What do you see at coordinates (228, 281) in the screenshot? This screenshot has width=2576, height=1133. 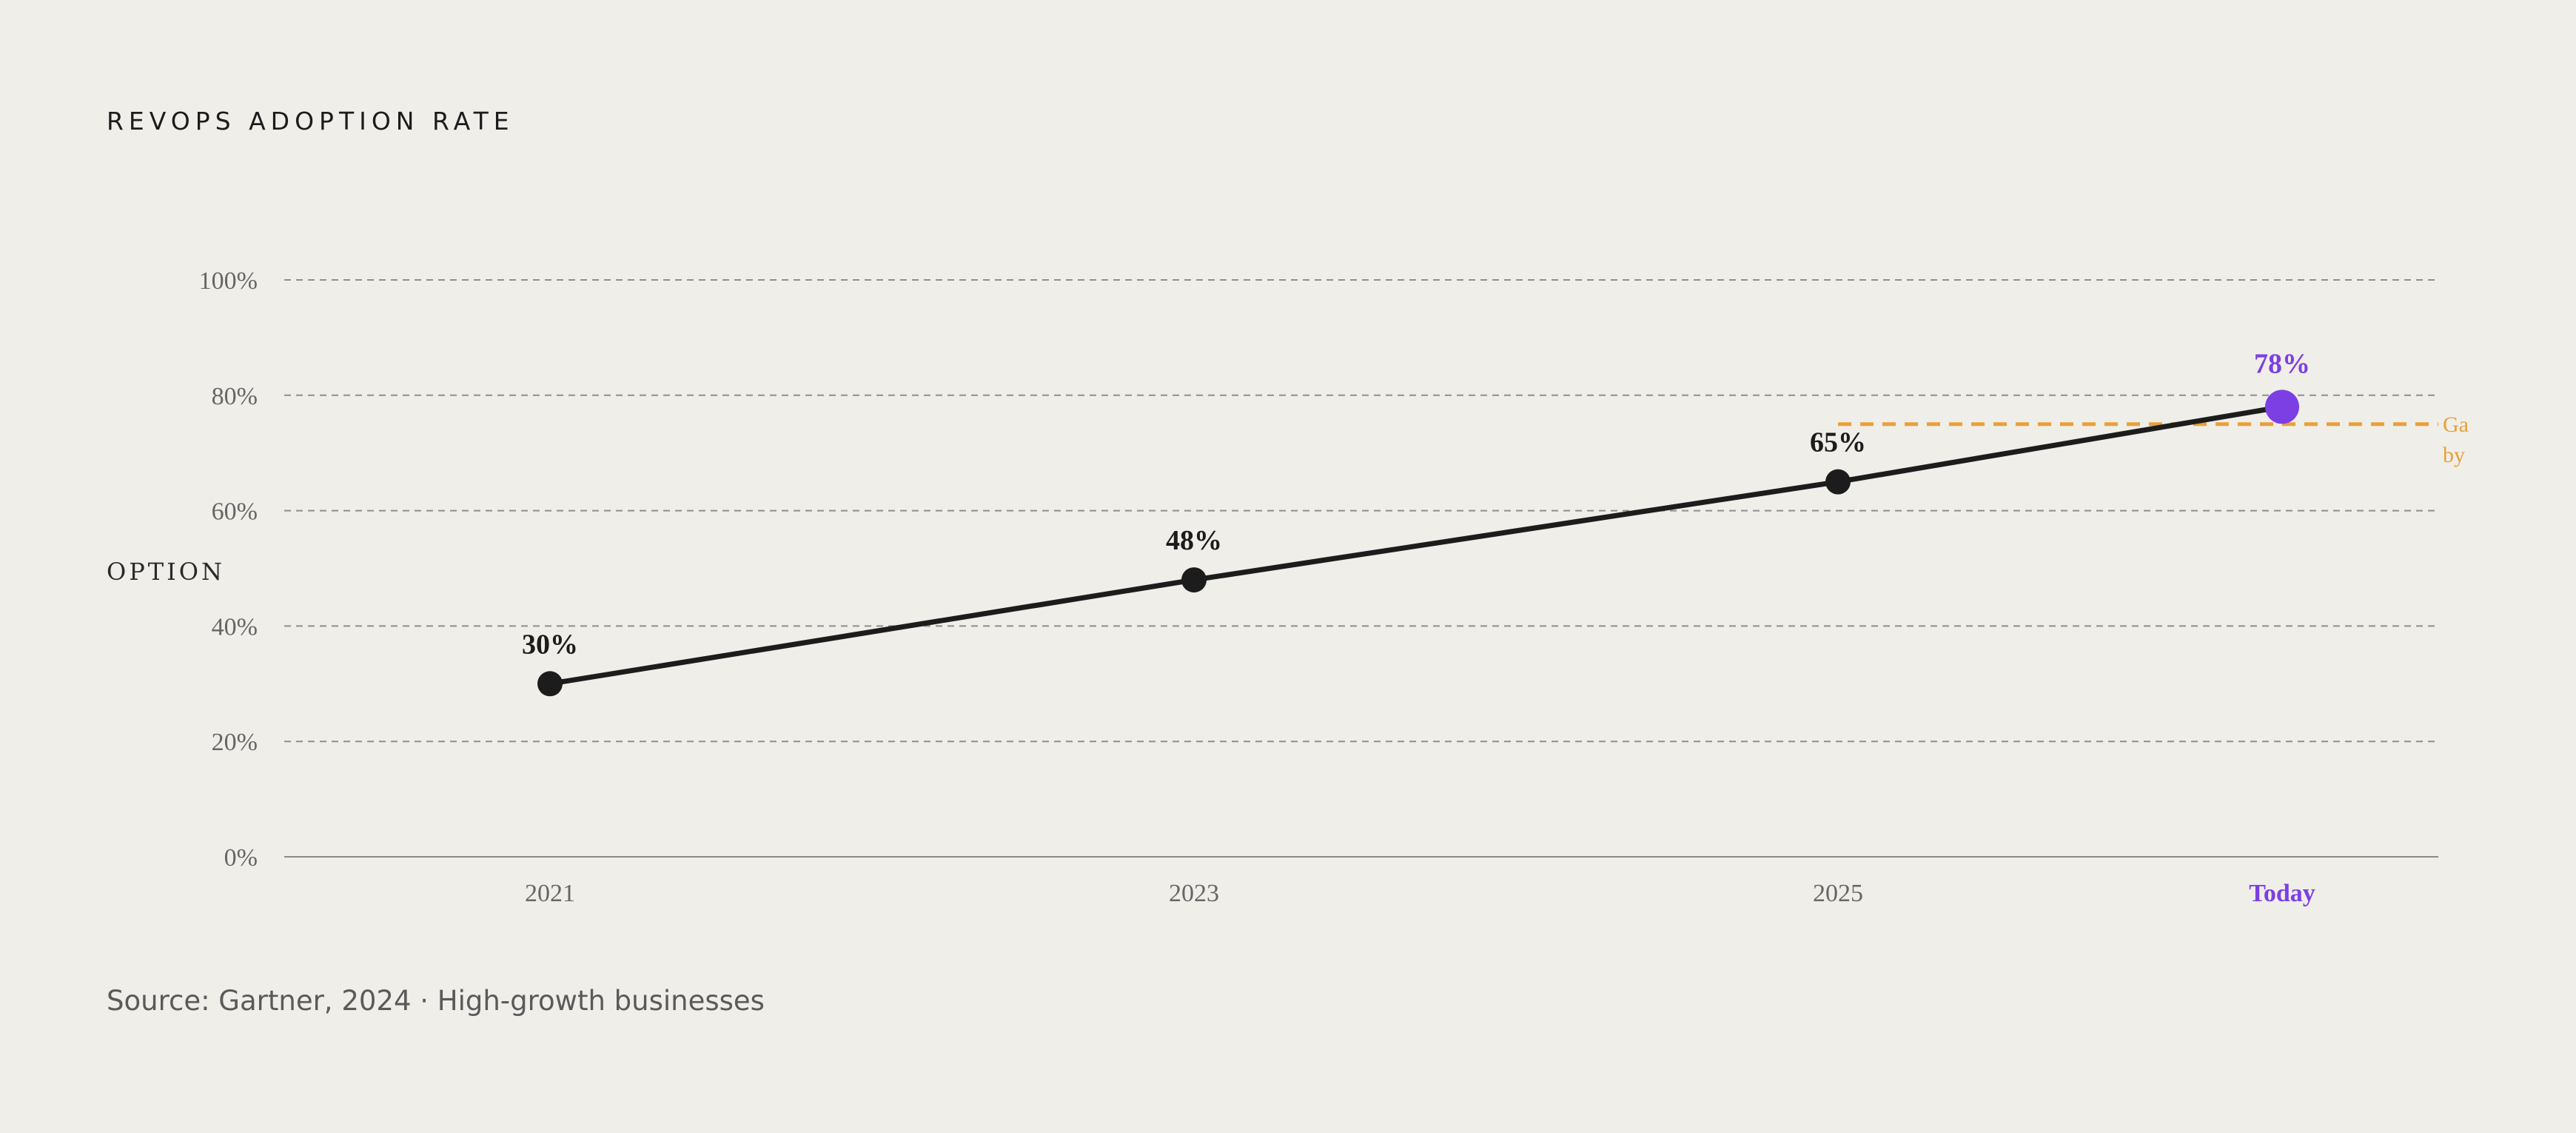 I see `y-tick-label: 100%` at bounding box center [228, 281].